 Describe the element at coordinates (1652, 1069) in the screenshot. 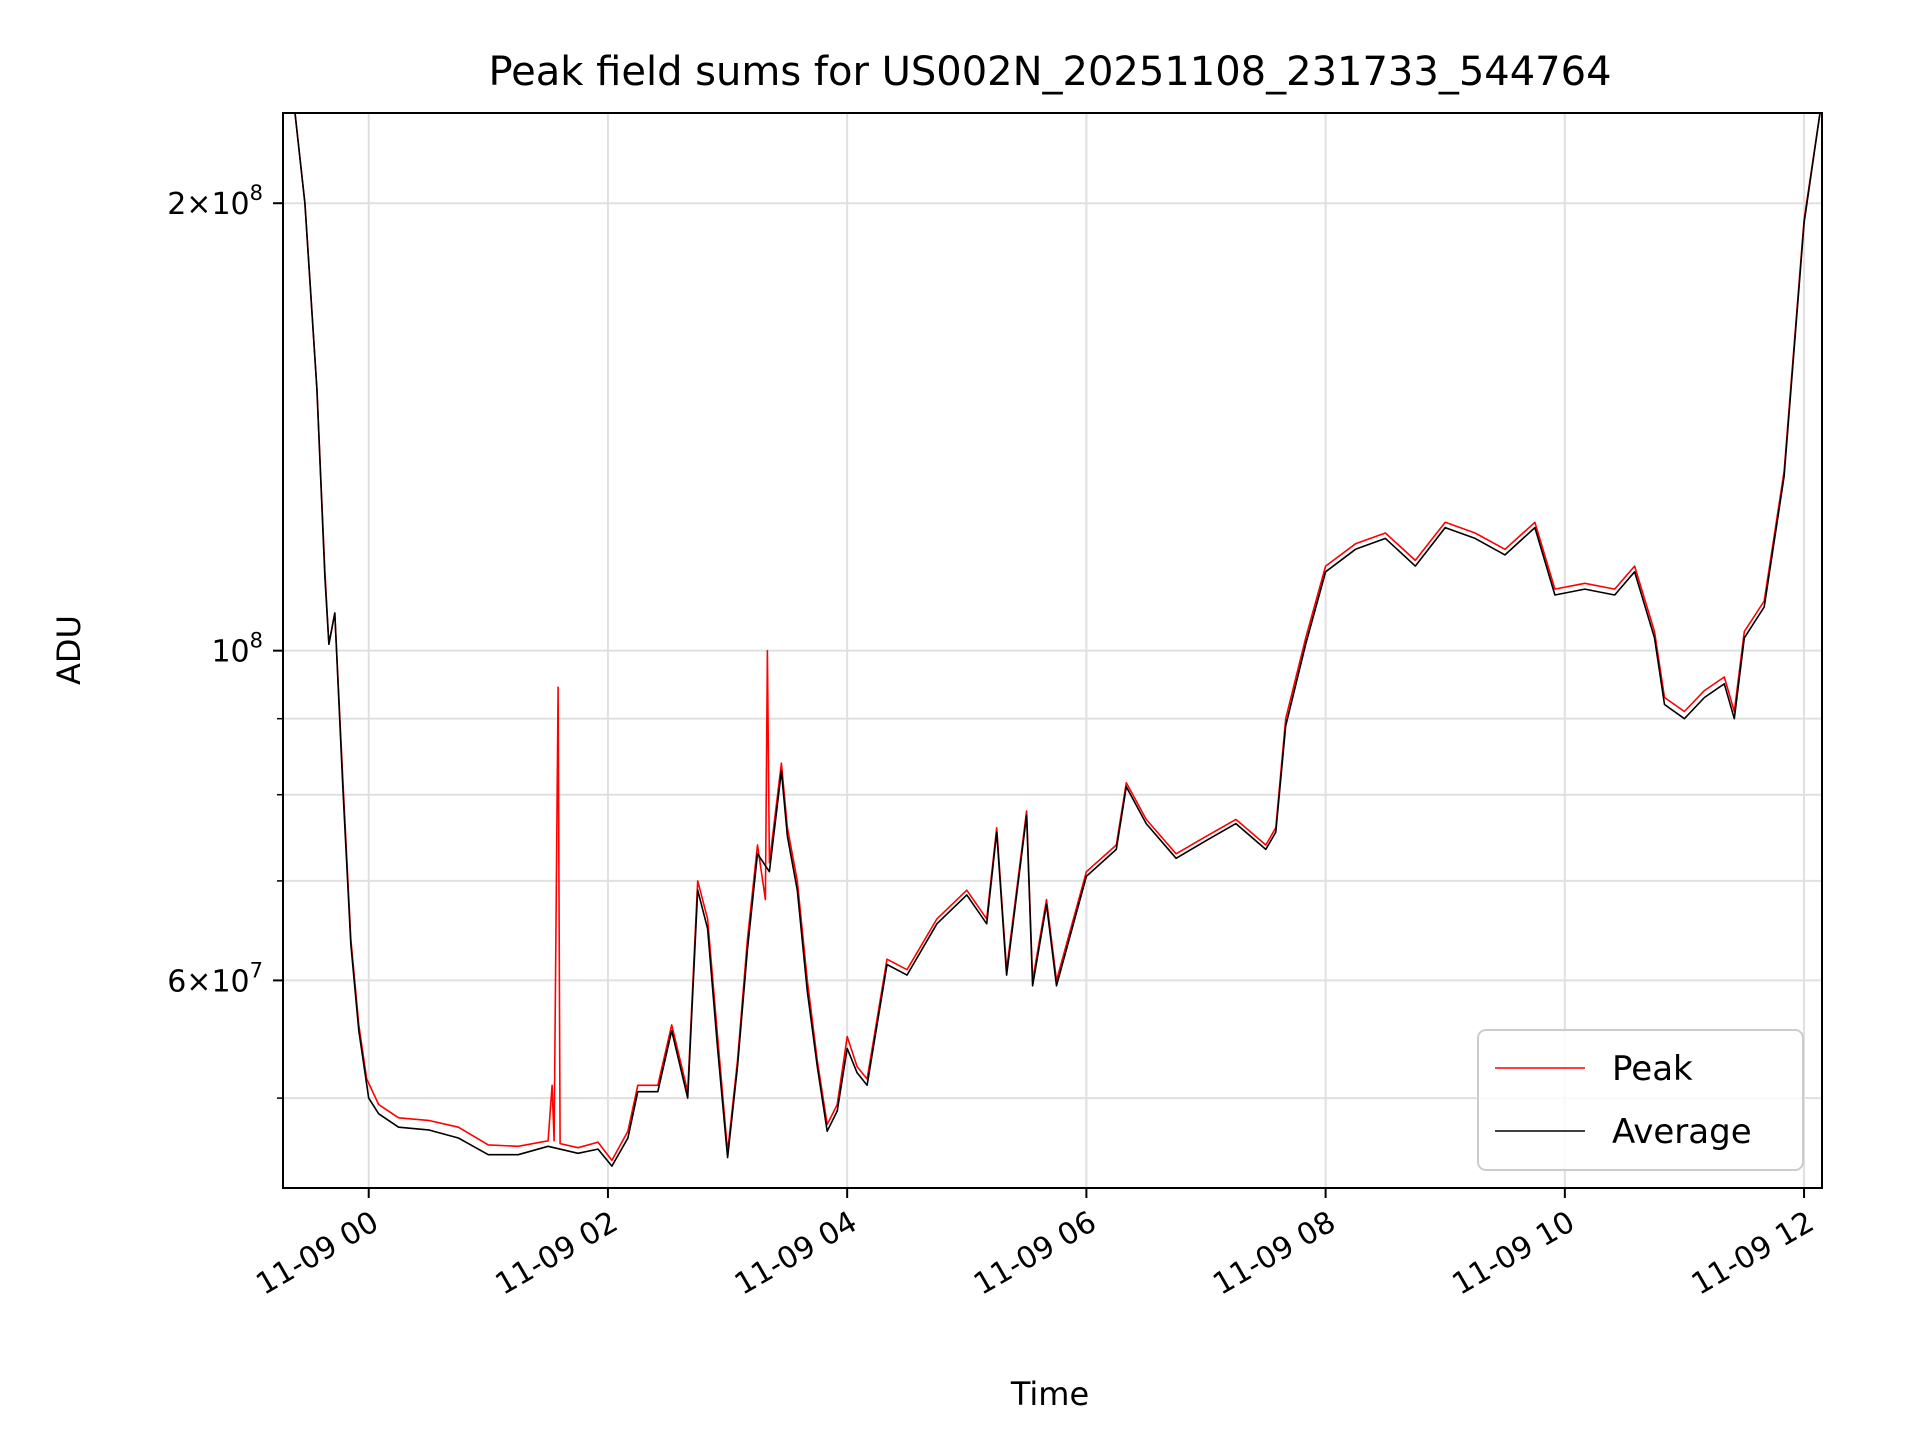

I see `legend-label-peak: Peak` at that location.